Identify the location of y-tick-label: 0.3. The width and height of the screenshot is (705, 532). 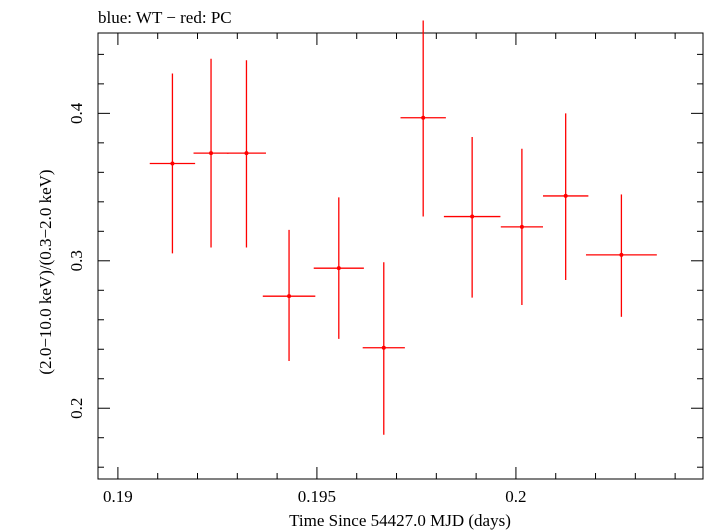
(76, 260).